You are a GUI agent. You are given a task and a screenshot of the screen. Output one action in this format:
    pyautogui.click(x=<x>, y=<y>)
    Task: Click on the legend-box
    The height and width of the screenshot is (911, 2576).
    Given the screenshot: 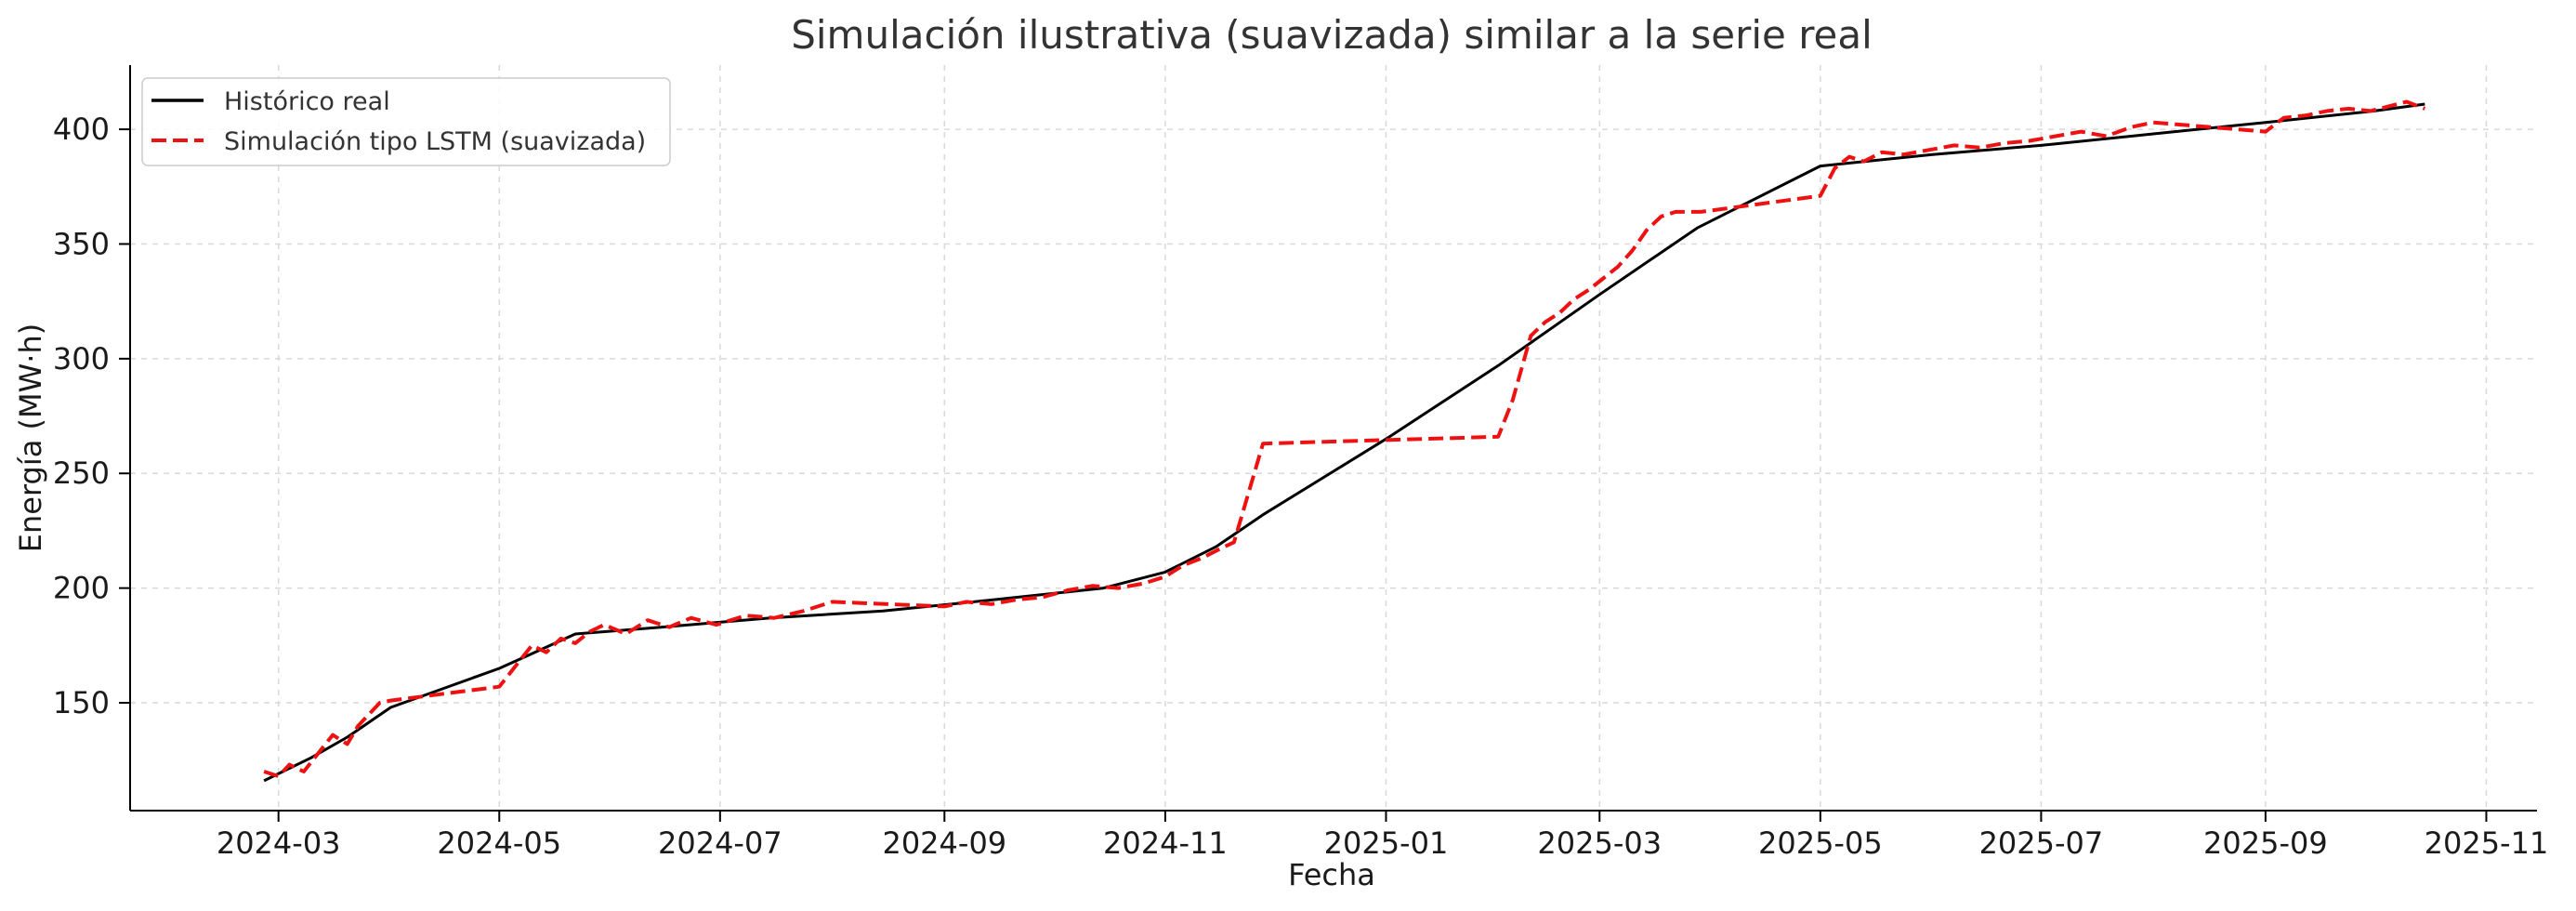 What is the action you would take?
    pyautogui.click(x=406, y=121)
    